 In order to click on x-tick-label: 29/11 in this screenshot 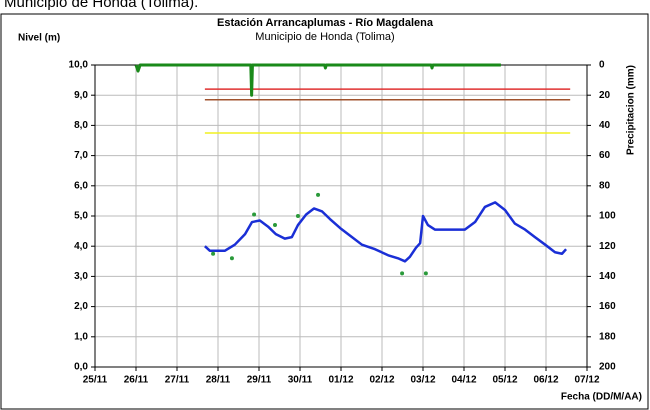, I will do `click(259, 380)`.